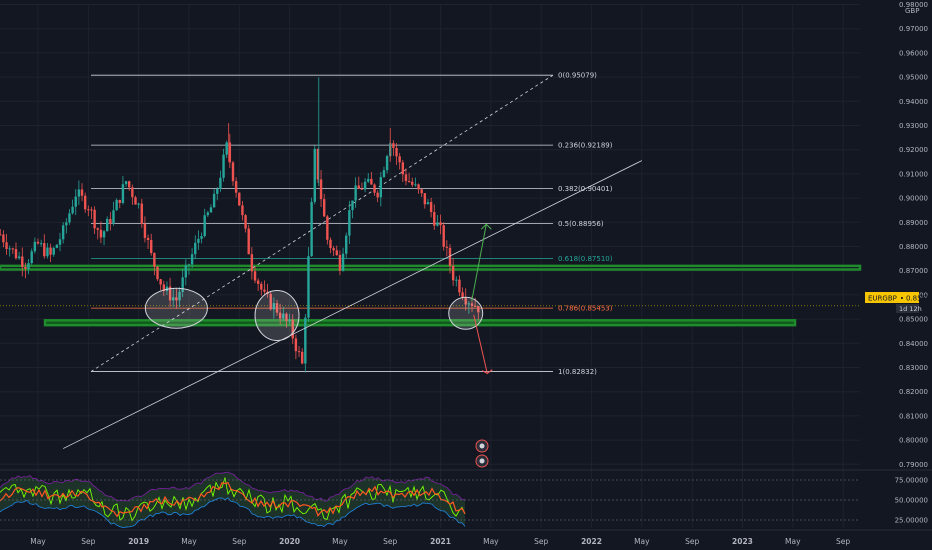  I want to click on price-tick-label: 0.95000, so click(913, 78).